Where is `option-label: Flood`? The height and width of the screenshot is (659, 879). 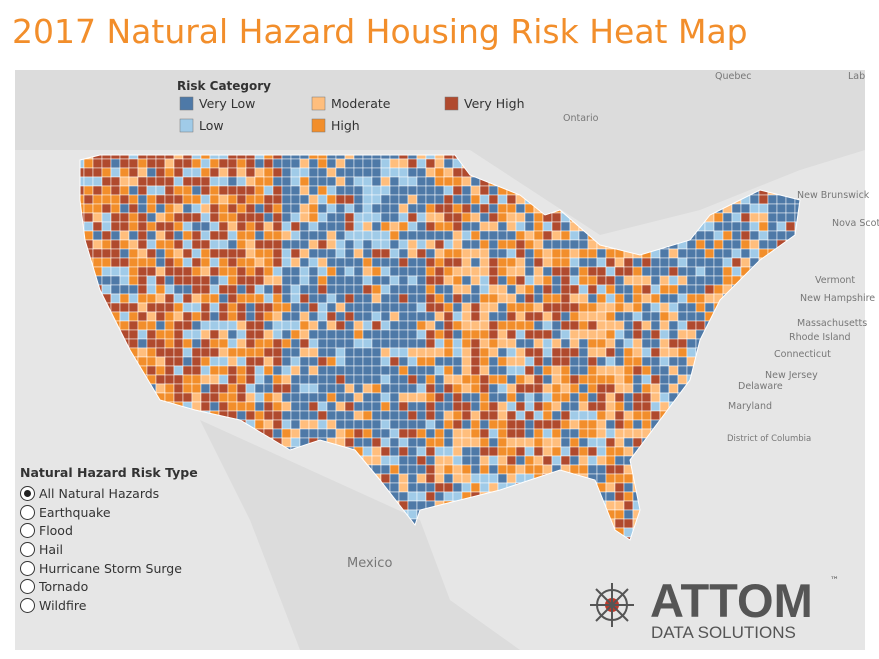 option-label: Flood is located at coordinates (56, 531).